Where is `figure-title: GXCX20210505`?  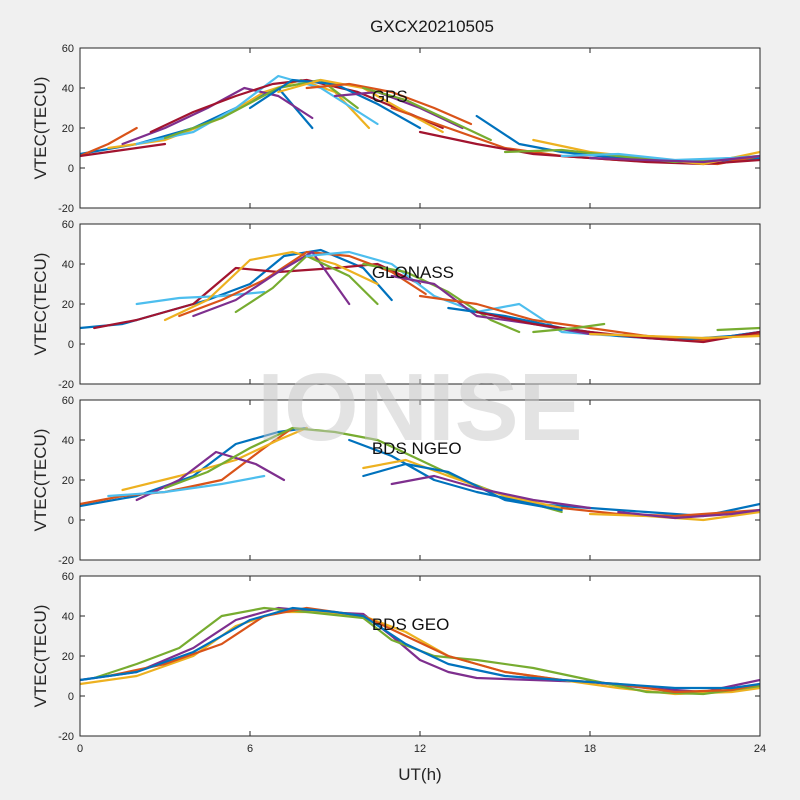
figure-title: GXCX20210505 is located at coordinates (432, 26).